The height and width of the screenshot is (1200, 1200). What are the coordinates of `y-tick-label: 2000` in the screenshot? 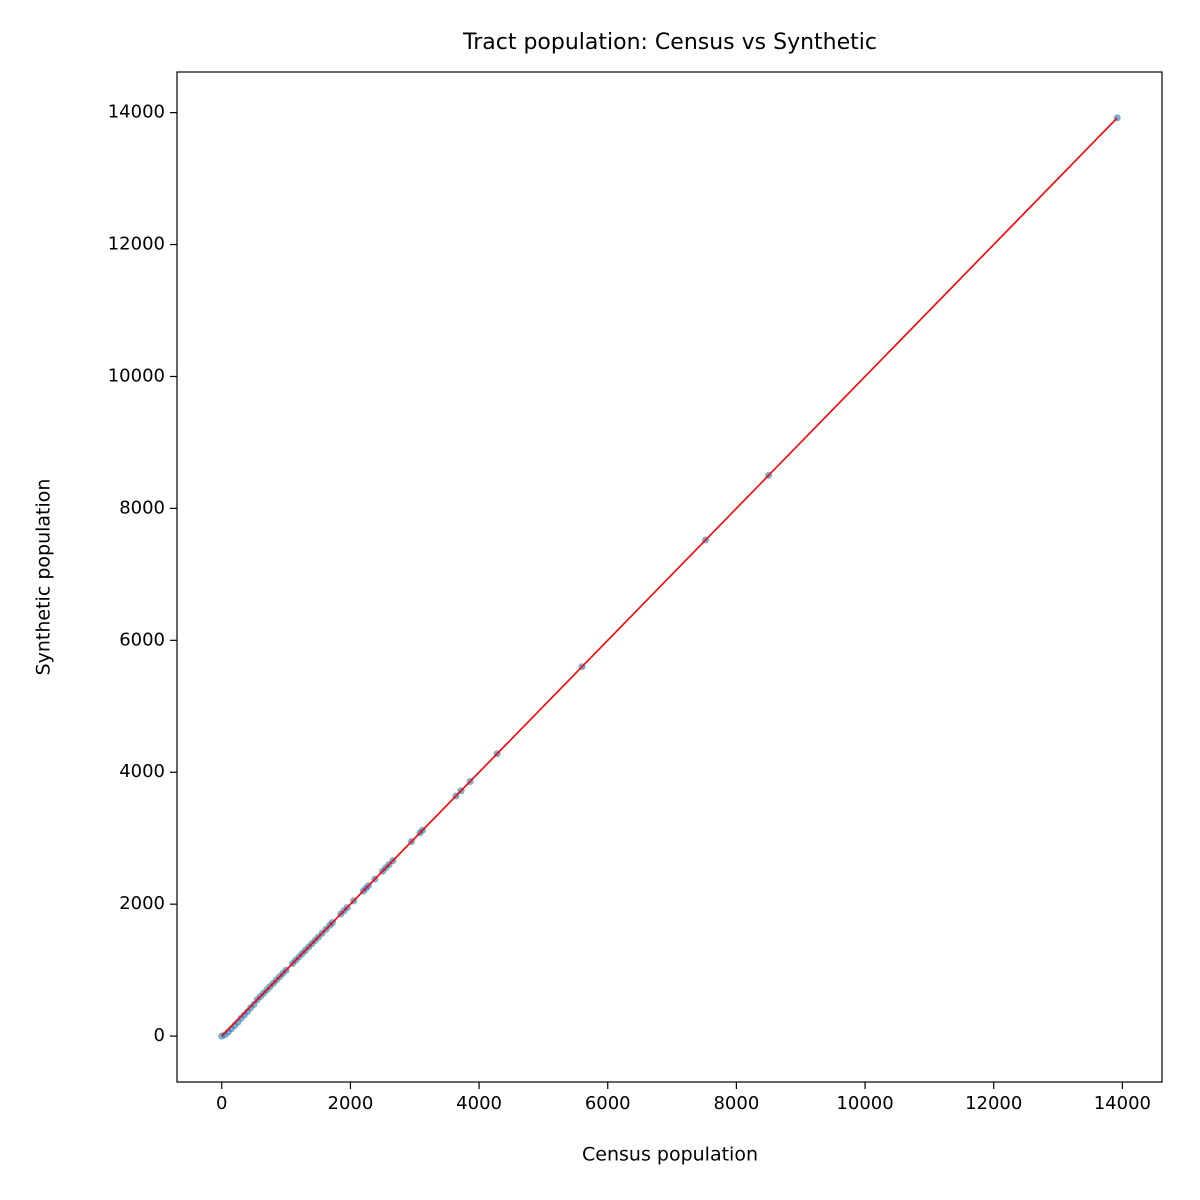 It's located at (142, 903).